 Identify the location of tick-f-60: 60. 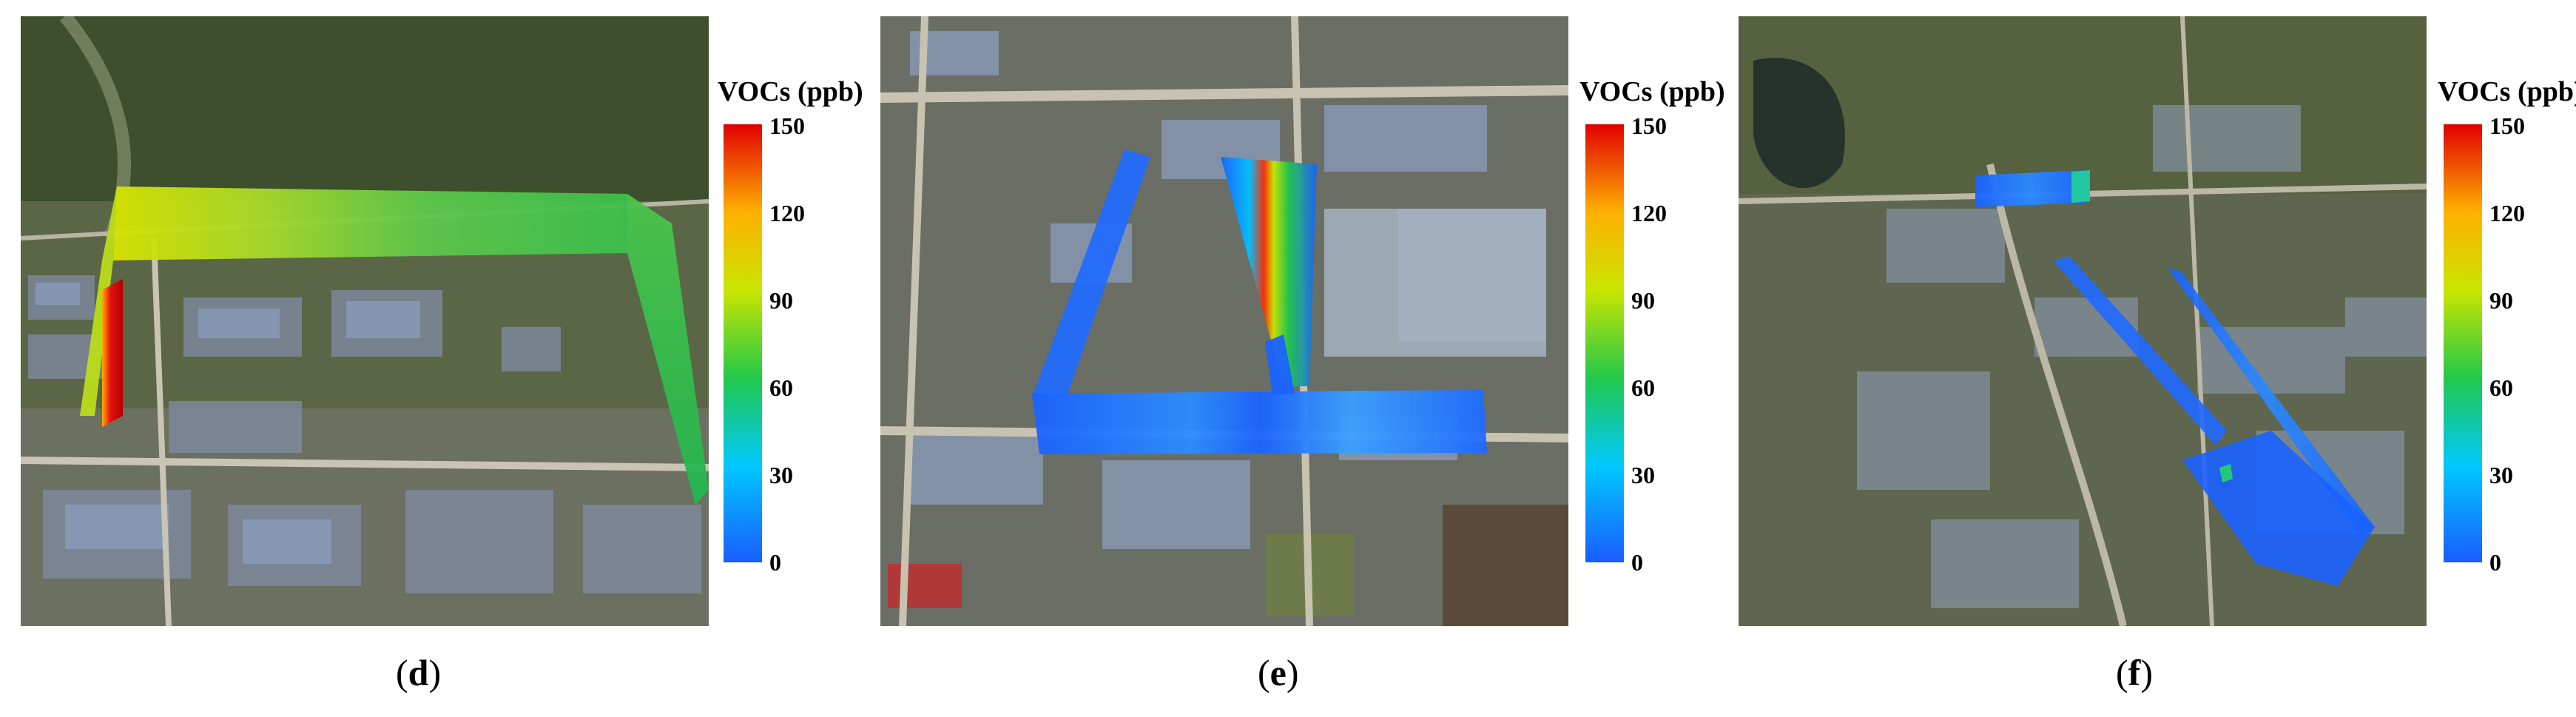
(2501, 387).